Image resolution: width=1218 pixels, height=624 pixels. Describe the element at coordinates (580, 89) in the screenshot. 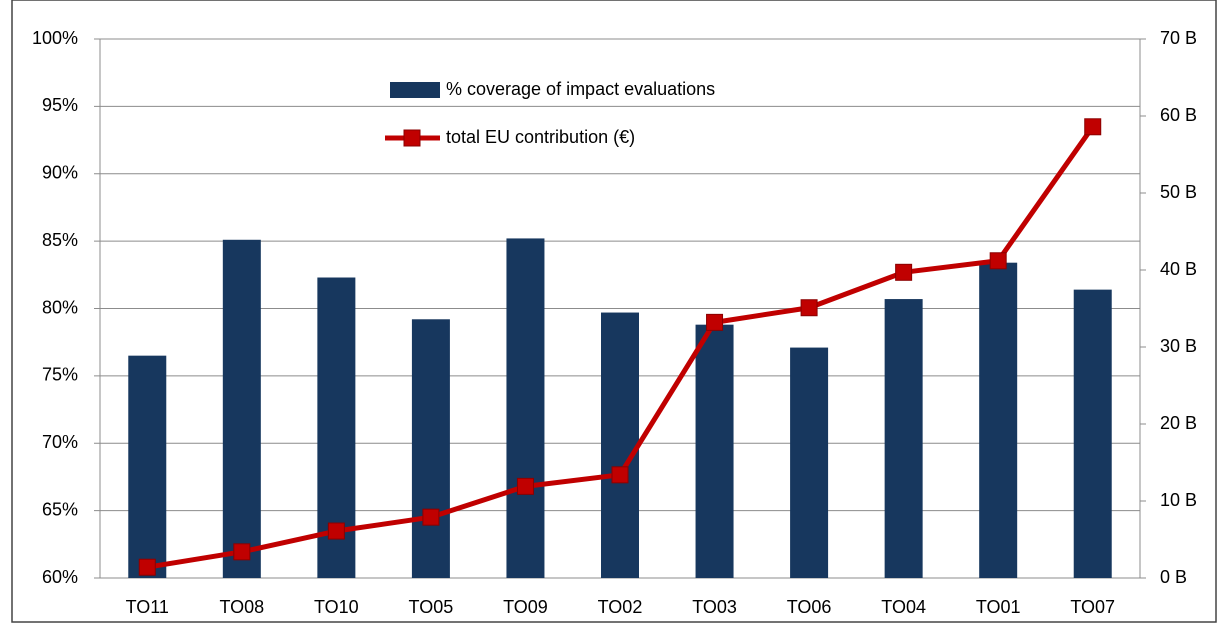

I see `legend-label: % coverage of impact evaluations` at that location.